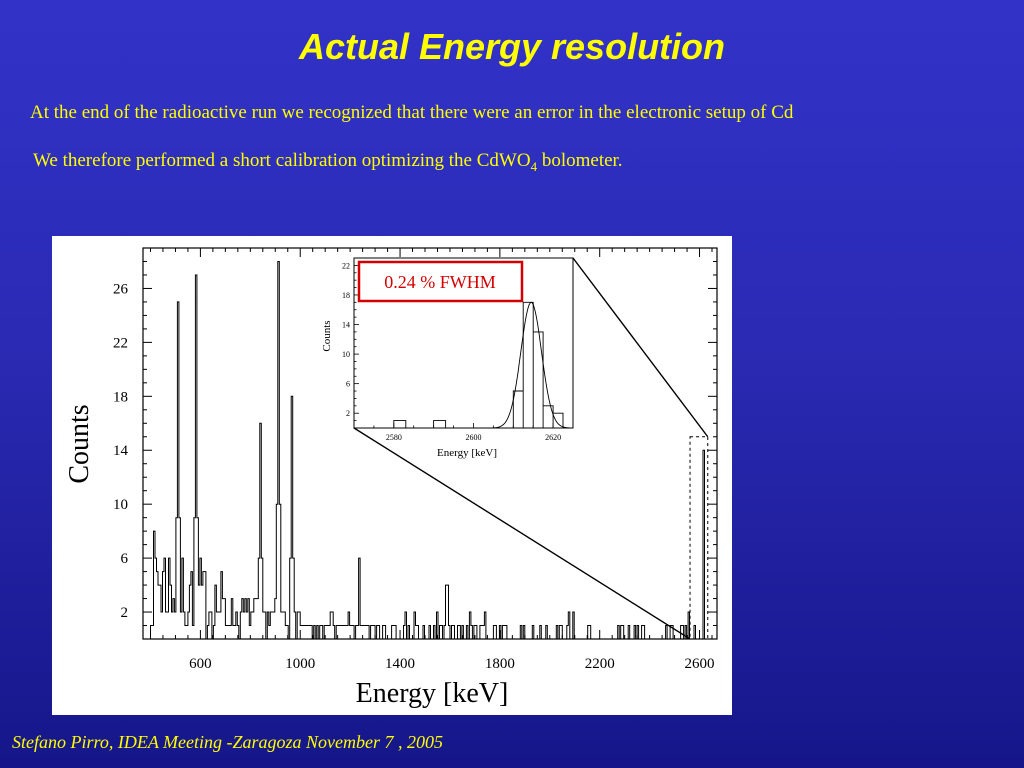  I want to click on y-tick-label: 10, so click(120, 505).